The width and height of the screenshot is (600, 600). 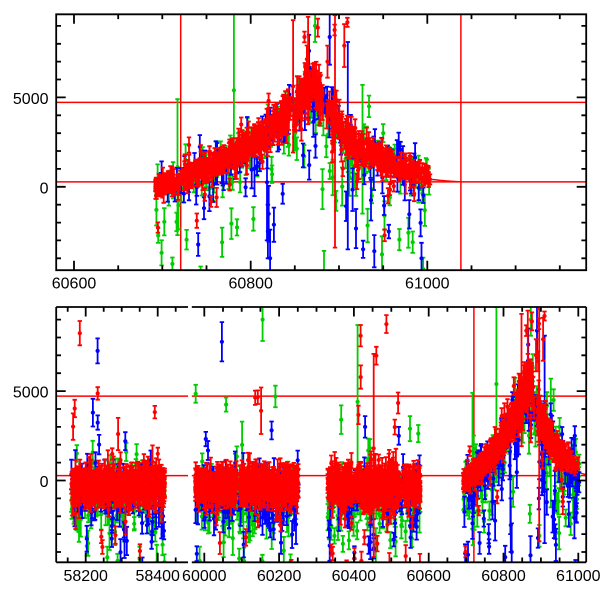 I want to click on svg-text: 60400, so click(x=354, y=576).